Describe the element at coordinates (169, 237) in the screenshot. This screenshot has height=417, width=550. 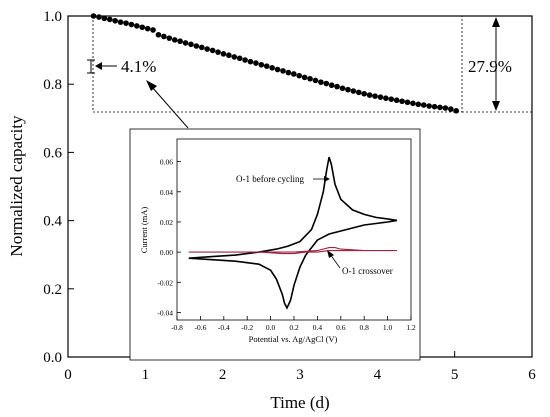
I see `inset-y-ticks: -0.04 -0.02 0.00 0.02 0.04 0.06` at that location.